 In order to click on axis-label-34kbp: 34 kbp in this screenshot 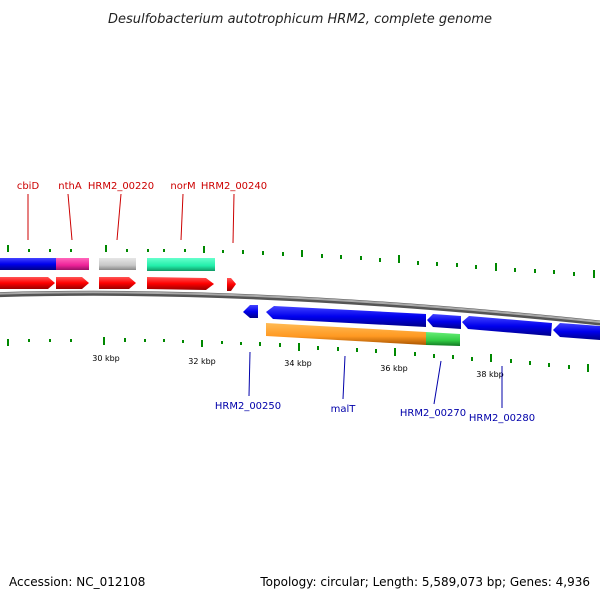, I will do `click(298, 363)`.